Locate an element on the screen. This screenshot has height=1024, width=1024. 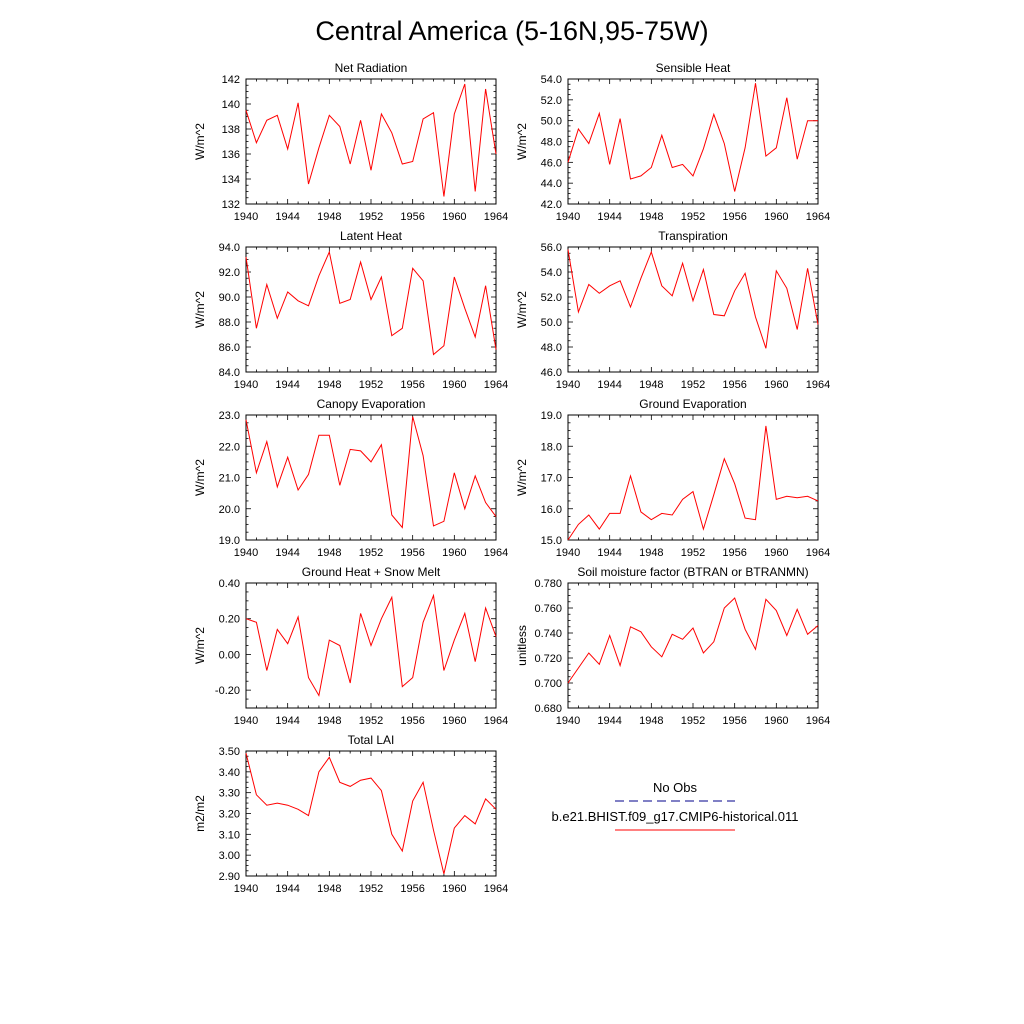
y-tick-label: 0.760 is located at coordinates (548, 609).